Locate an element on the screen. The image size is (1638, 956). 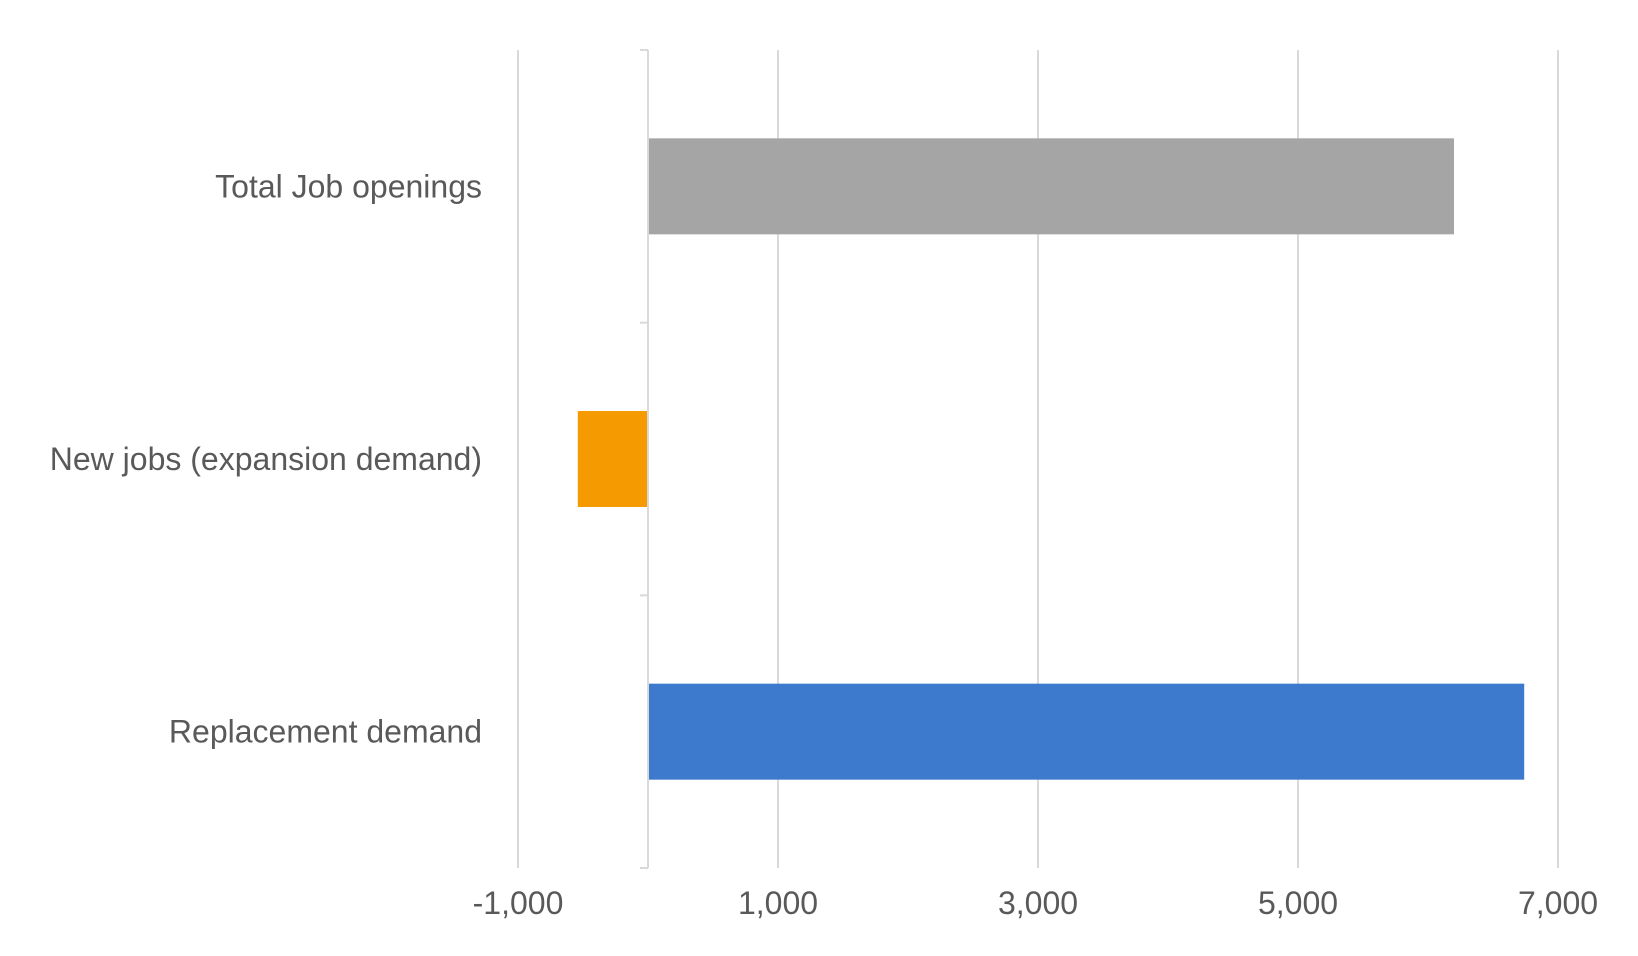
category-label-1: New jobs (expansion demand) is located at coordinates (266, 459).